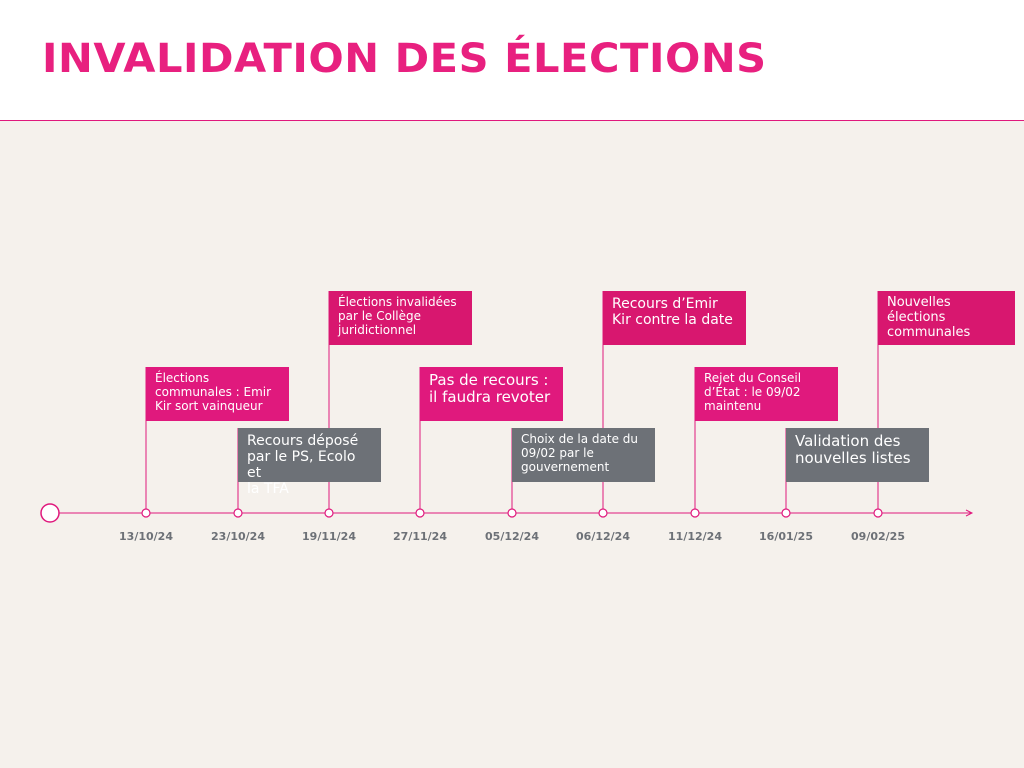 The height and width of the screenshot is (768, 1024). I want to click on event-line: par le PS, Ecolo et, so click(301, 465).